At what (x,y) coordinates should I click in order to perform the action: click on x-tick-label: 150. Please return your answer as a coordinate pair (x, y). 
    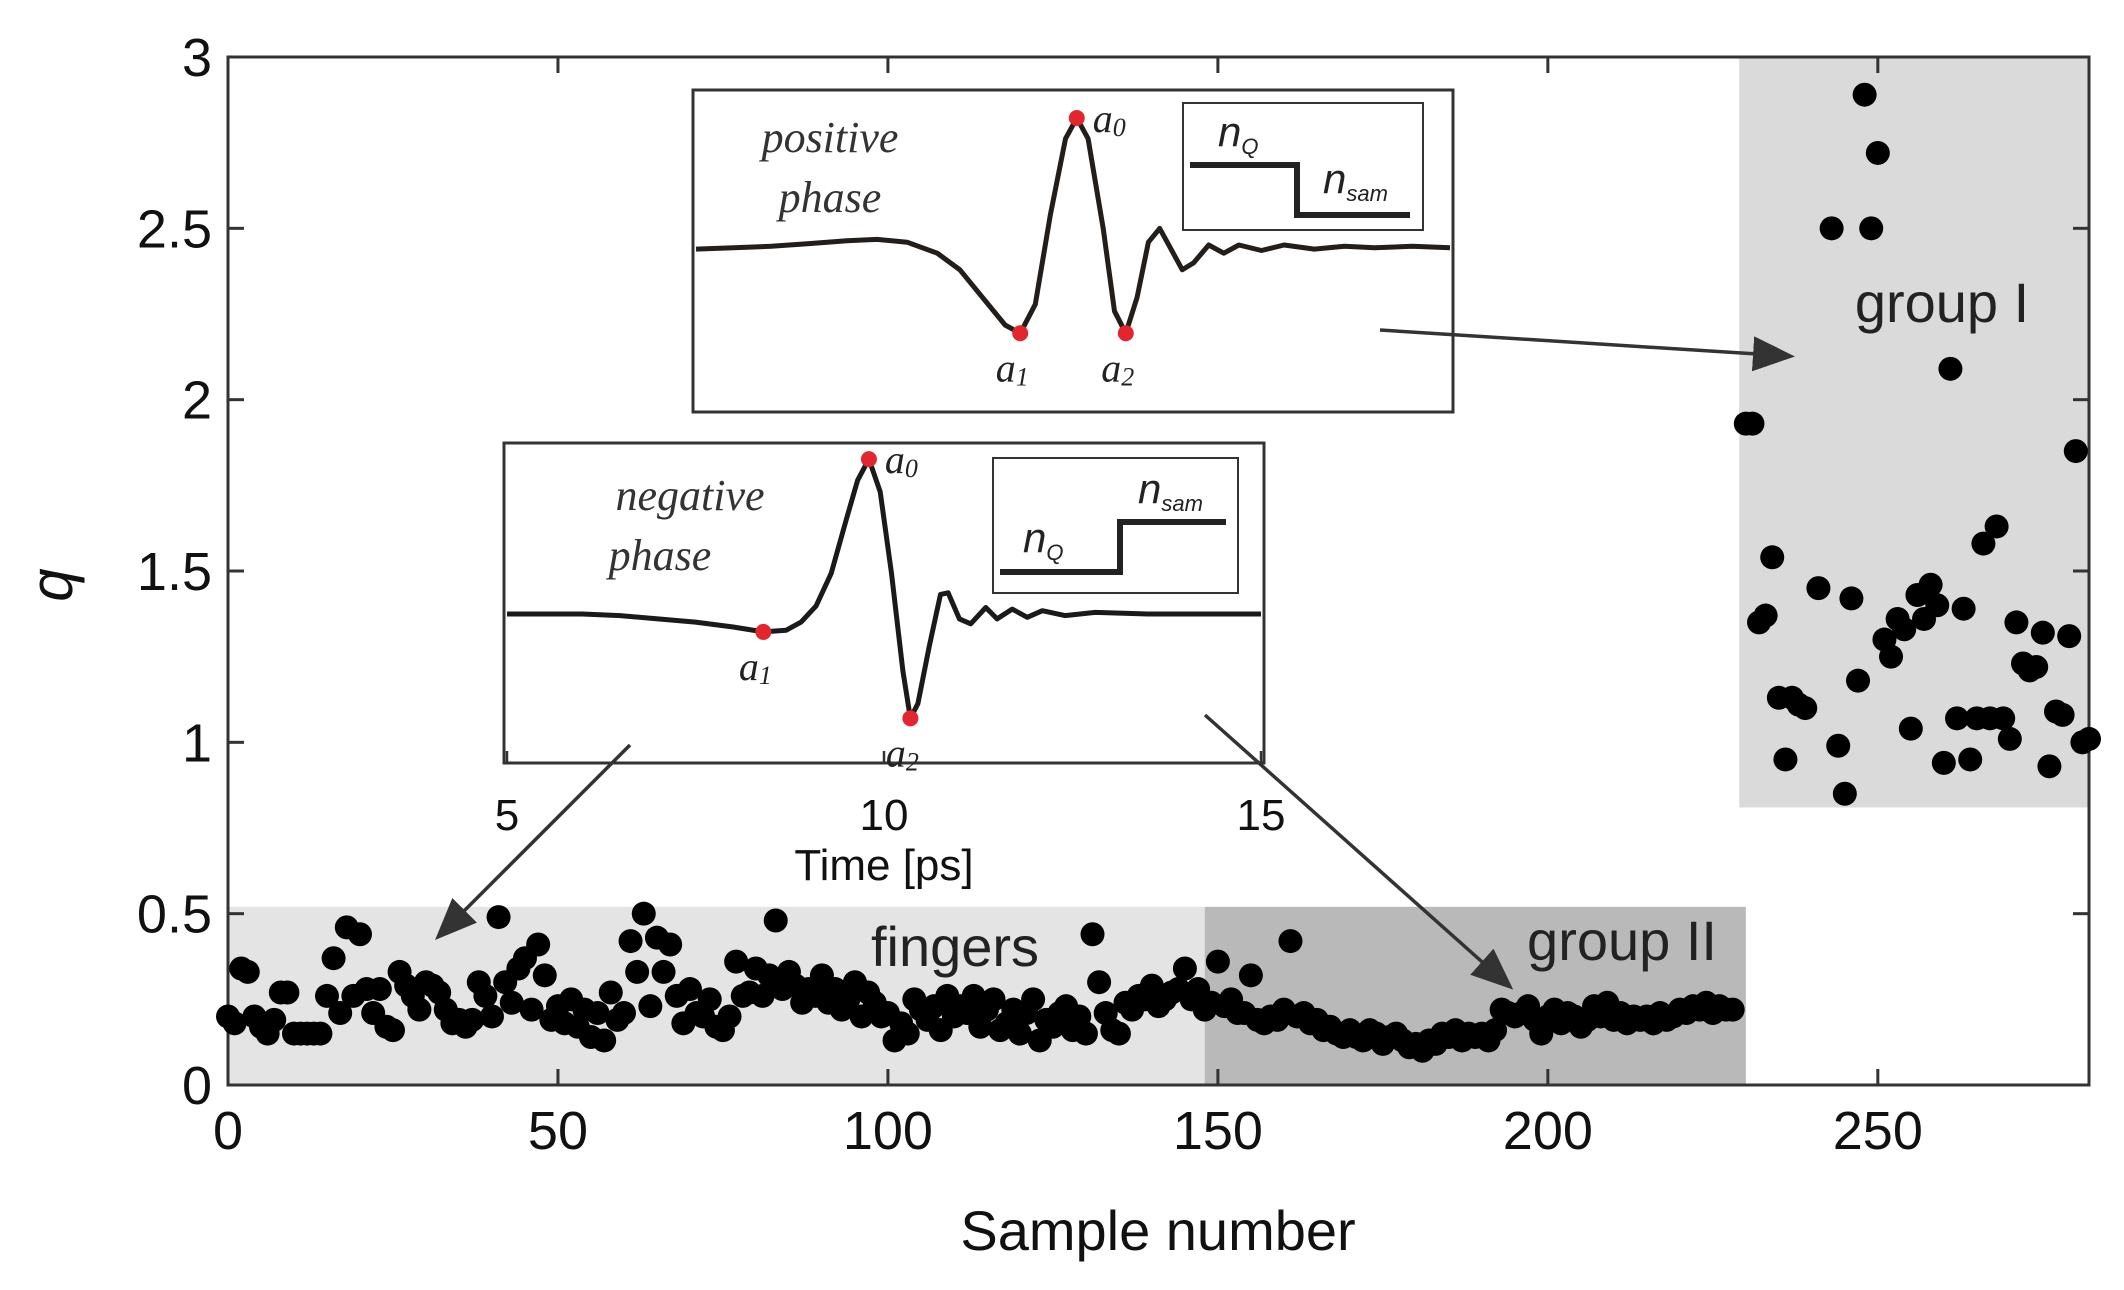
    Looking at the image, I should click on (1218, 1131).